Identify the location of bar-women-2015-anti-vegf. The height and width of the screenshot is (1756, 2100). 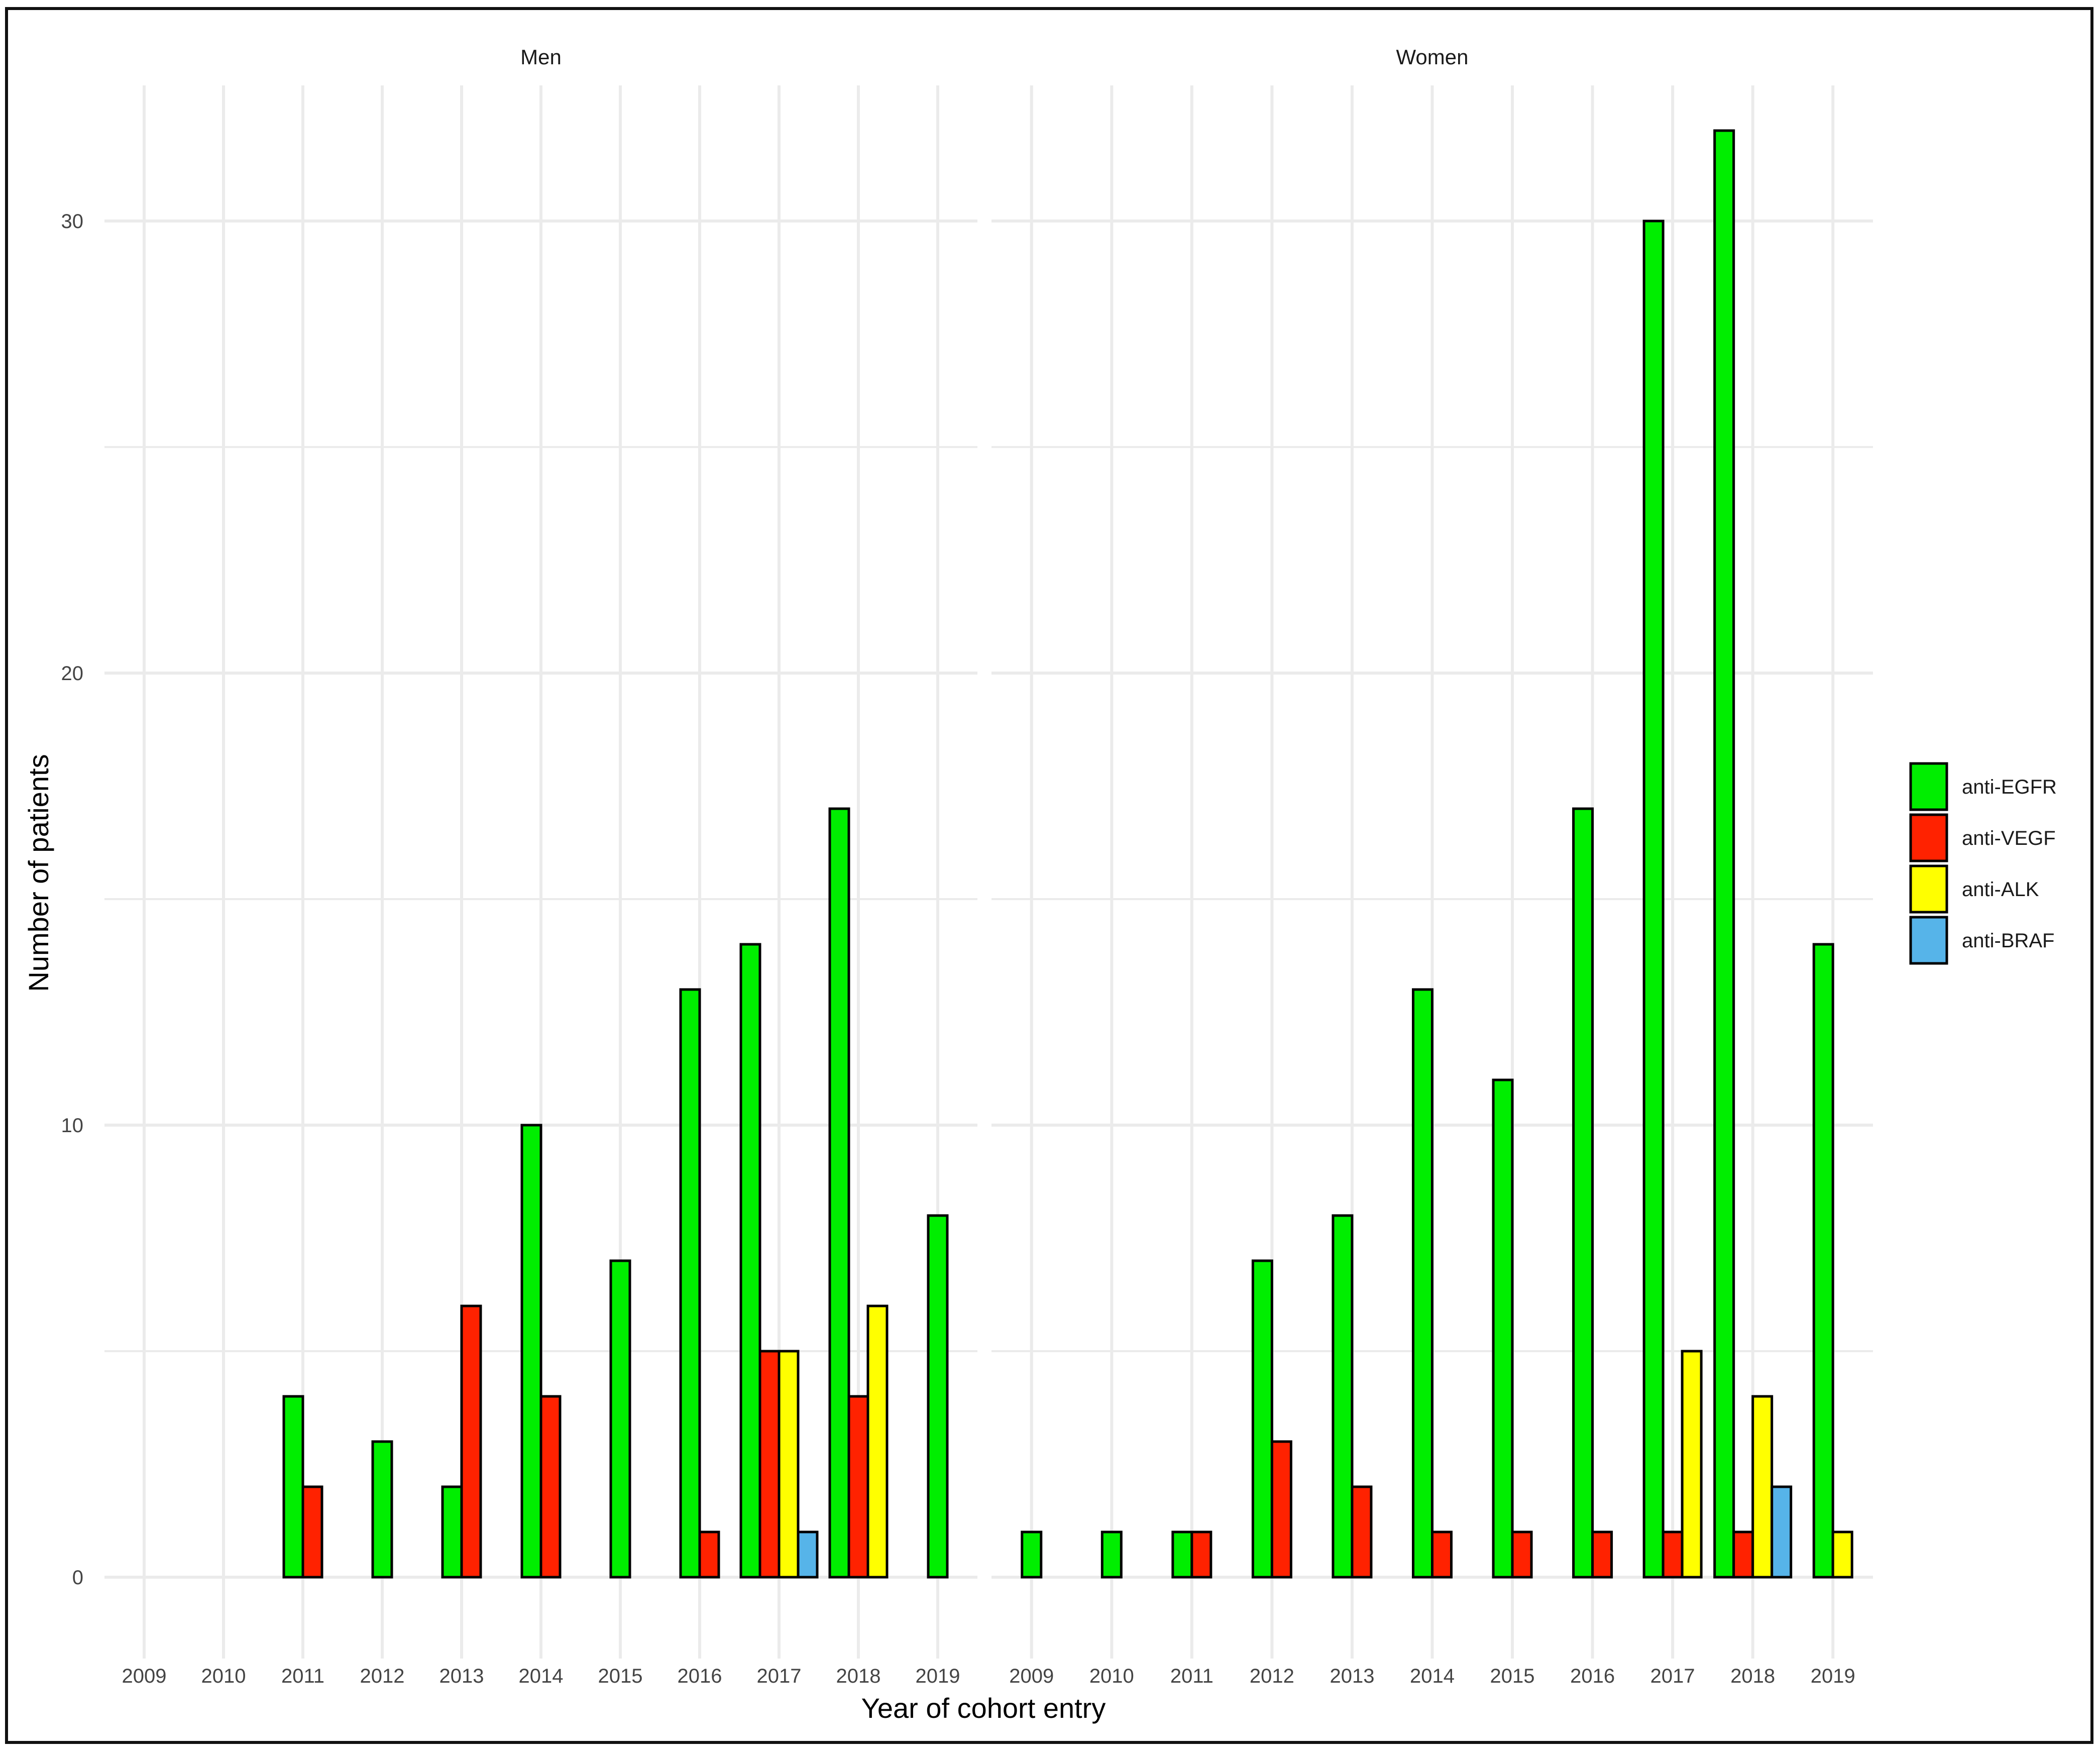
(1522, 1554).